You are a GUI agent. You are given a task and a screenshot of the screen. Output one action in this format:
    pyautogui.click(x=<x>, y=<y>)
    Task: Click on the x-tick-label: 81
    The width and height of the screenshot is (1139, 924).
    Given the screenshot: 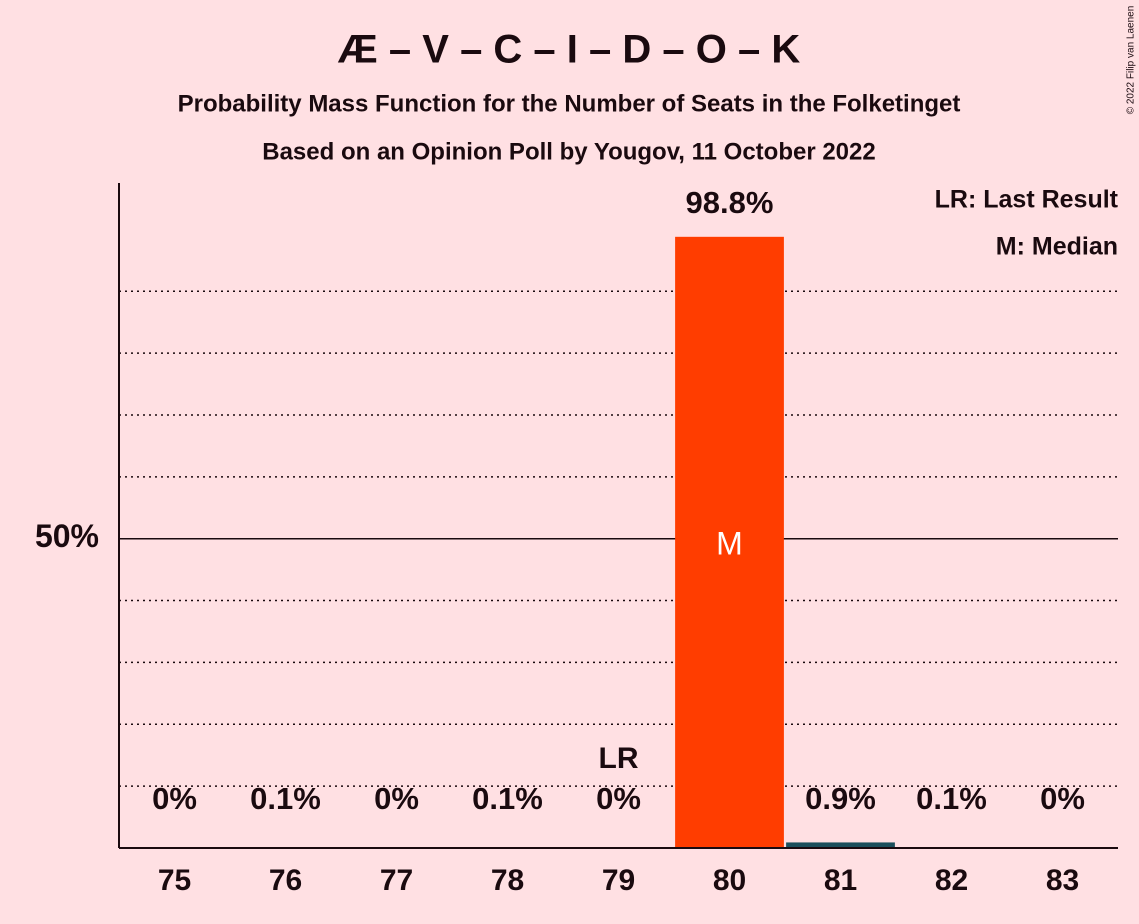 What is the action you would take?
    pyautogui.click(x=840, y=880)
    